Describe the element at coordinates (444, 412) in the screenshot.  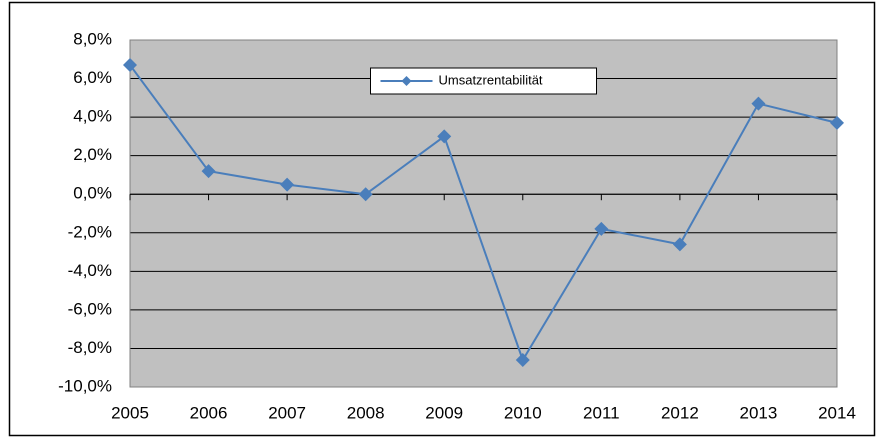
I see `x-tick-label: 2009` at that location.